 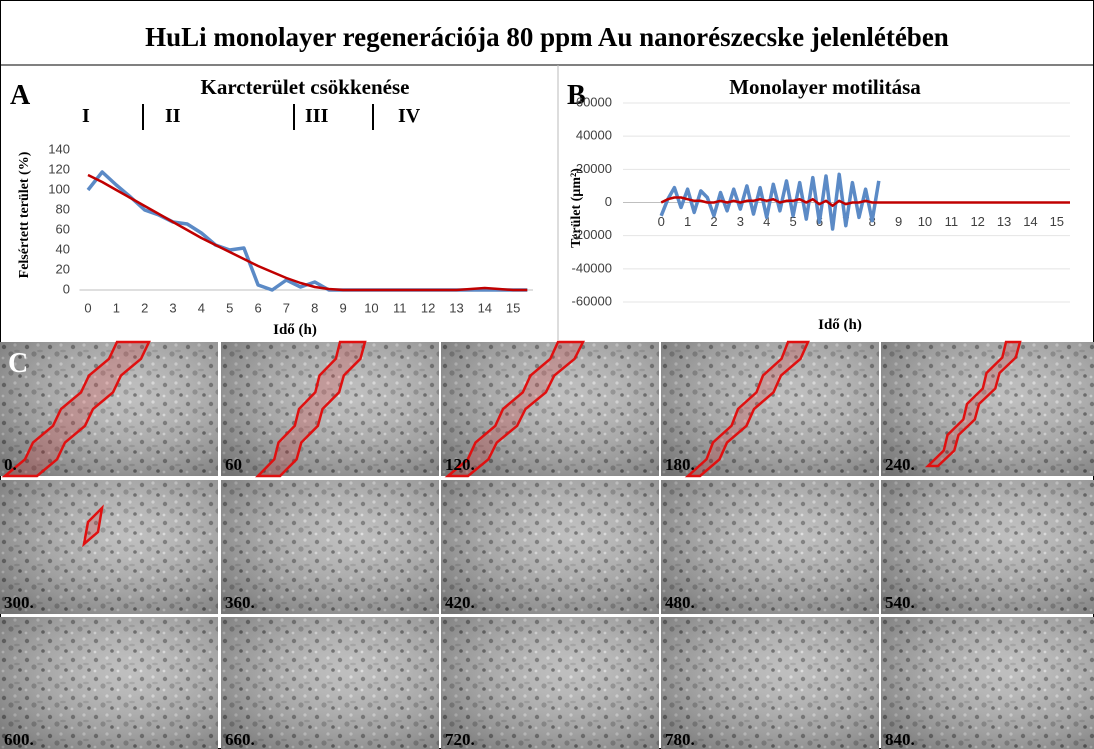 I want to click on frame-label: 60, so click(x=233, y=464).